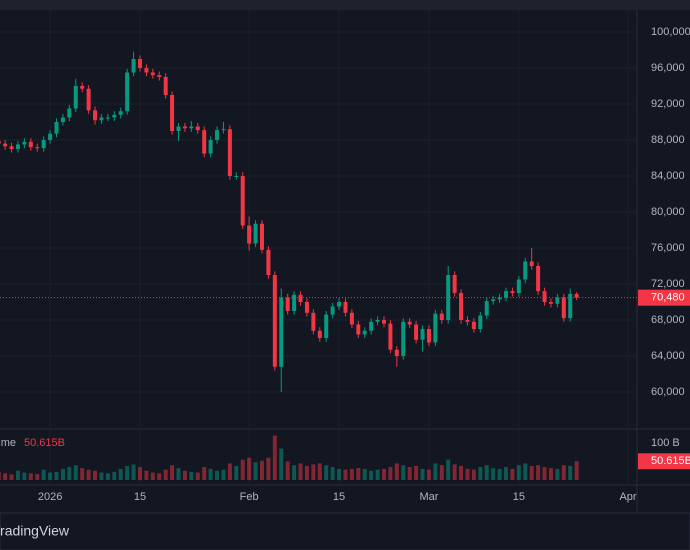  Describe the element at coordinates (668, 104) in the screenshot. I see `y-tick-label: 92,000` at that location.